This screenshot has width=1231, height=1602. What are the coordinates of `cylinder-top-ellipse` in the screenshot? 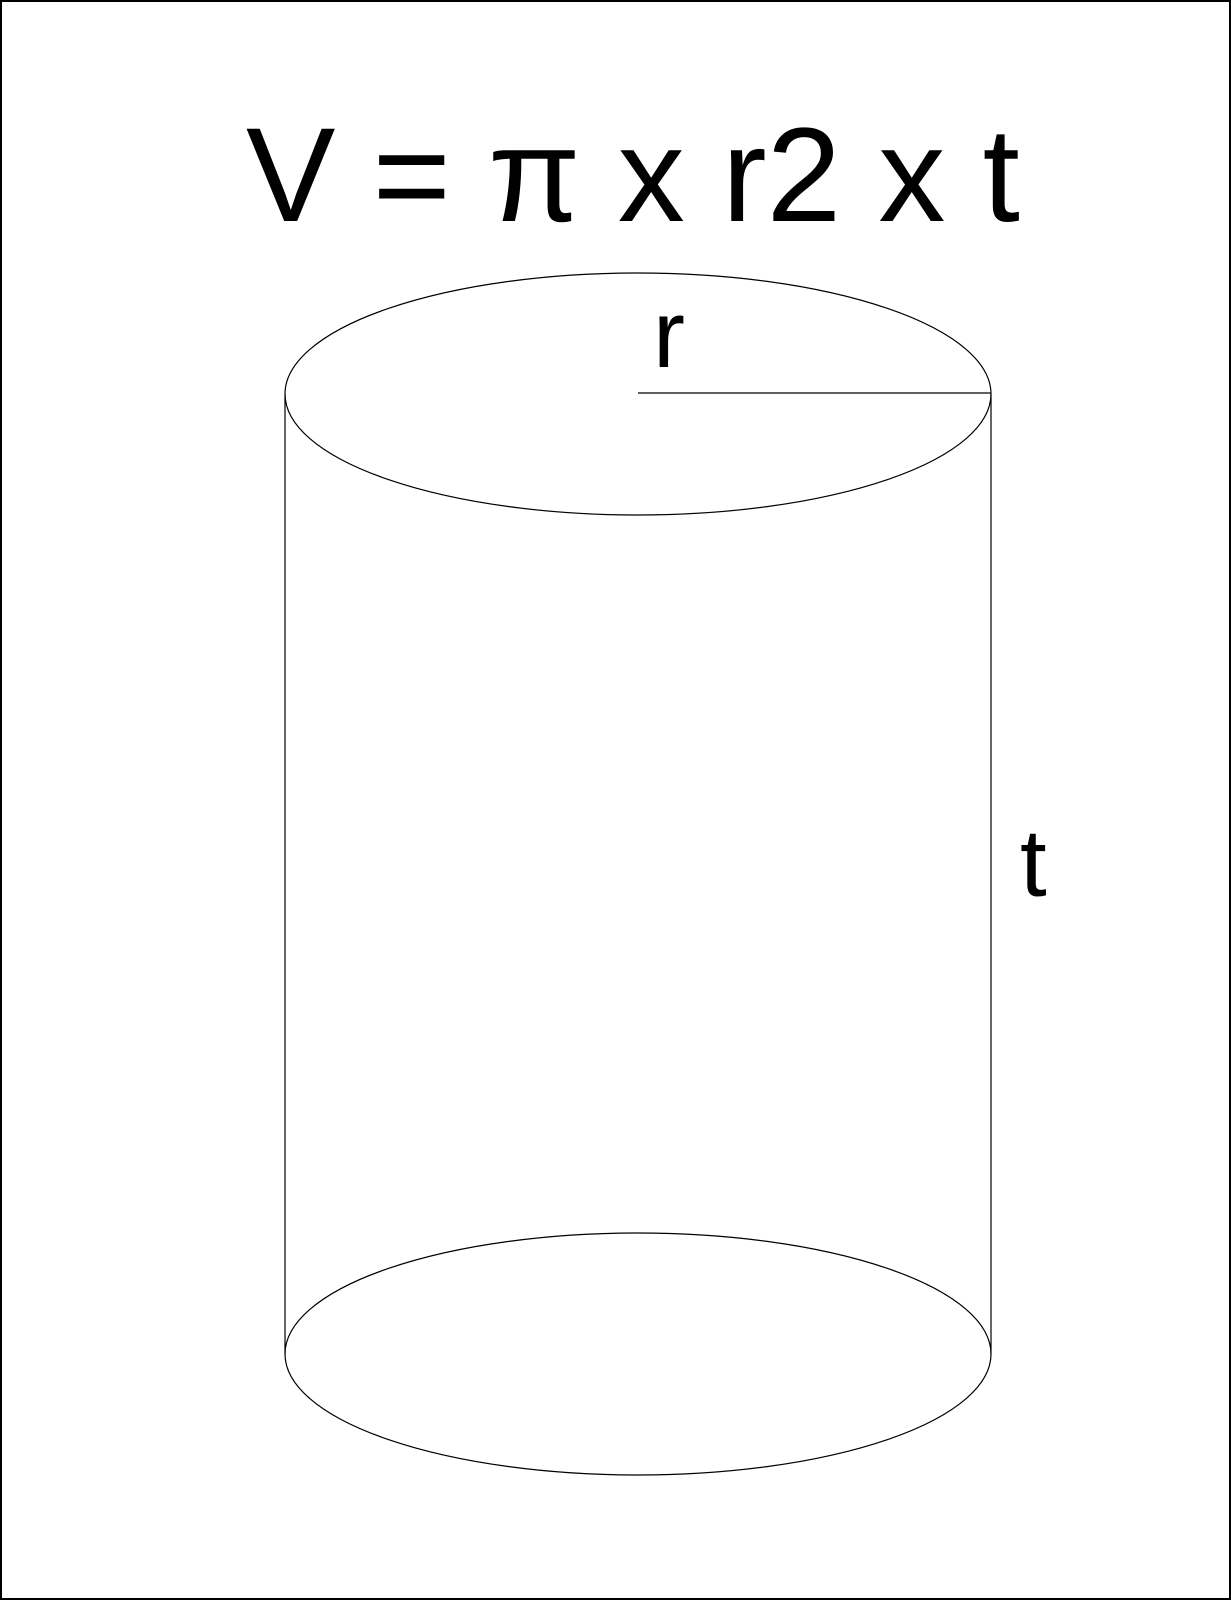 It's located at (638, 394).